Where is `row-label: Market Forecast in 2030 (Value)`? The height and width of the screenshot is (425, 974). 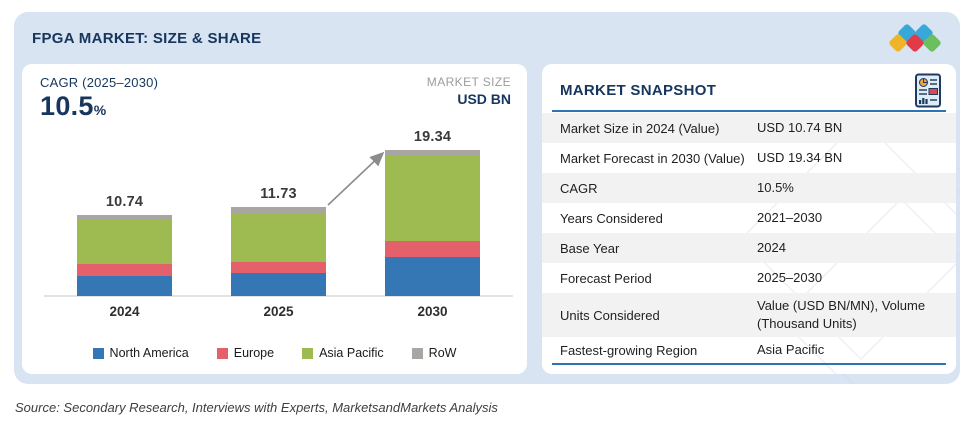
row-label: Market Forecast in 2030 (Value) is located at coordinates (652, 158).